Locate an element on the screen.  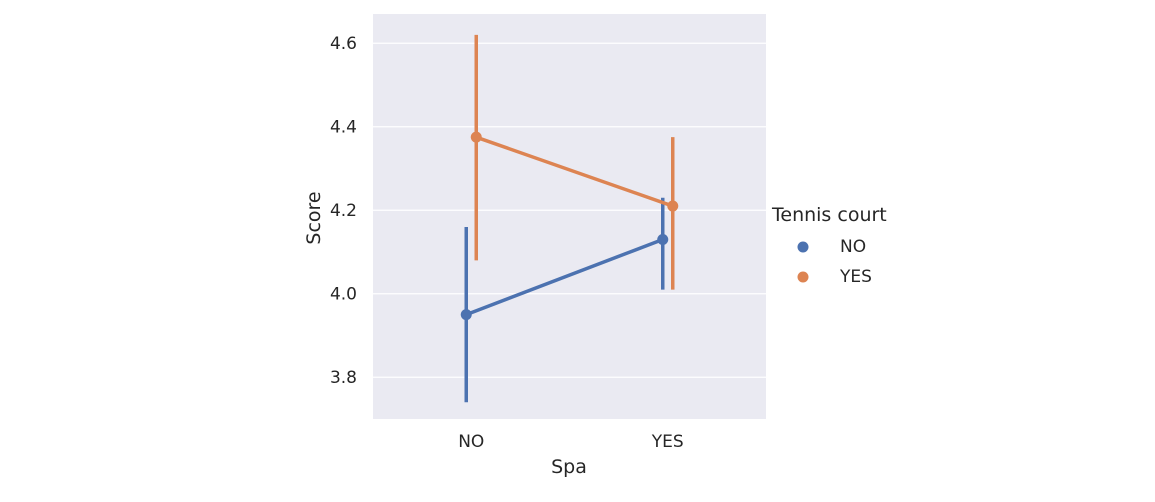
legend: Tennis court NO YES is located at coordinates (829, 245).